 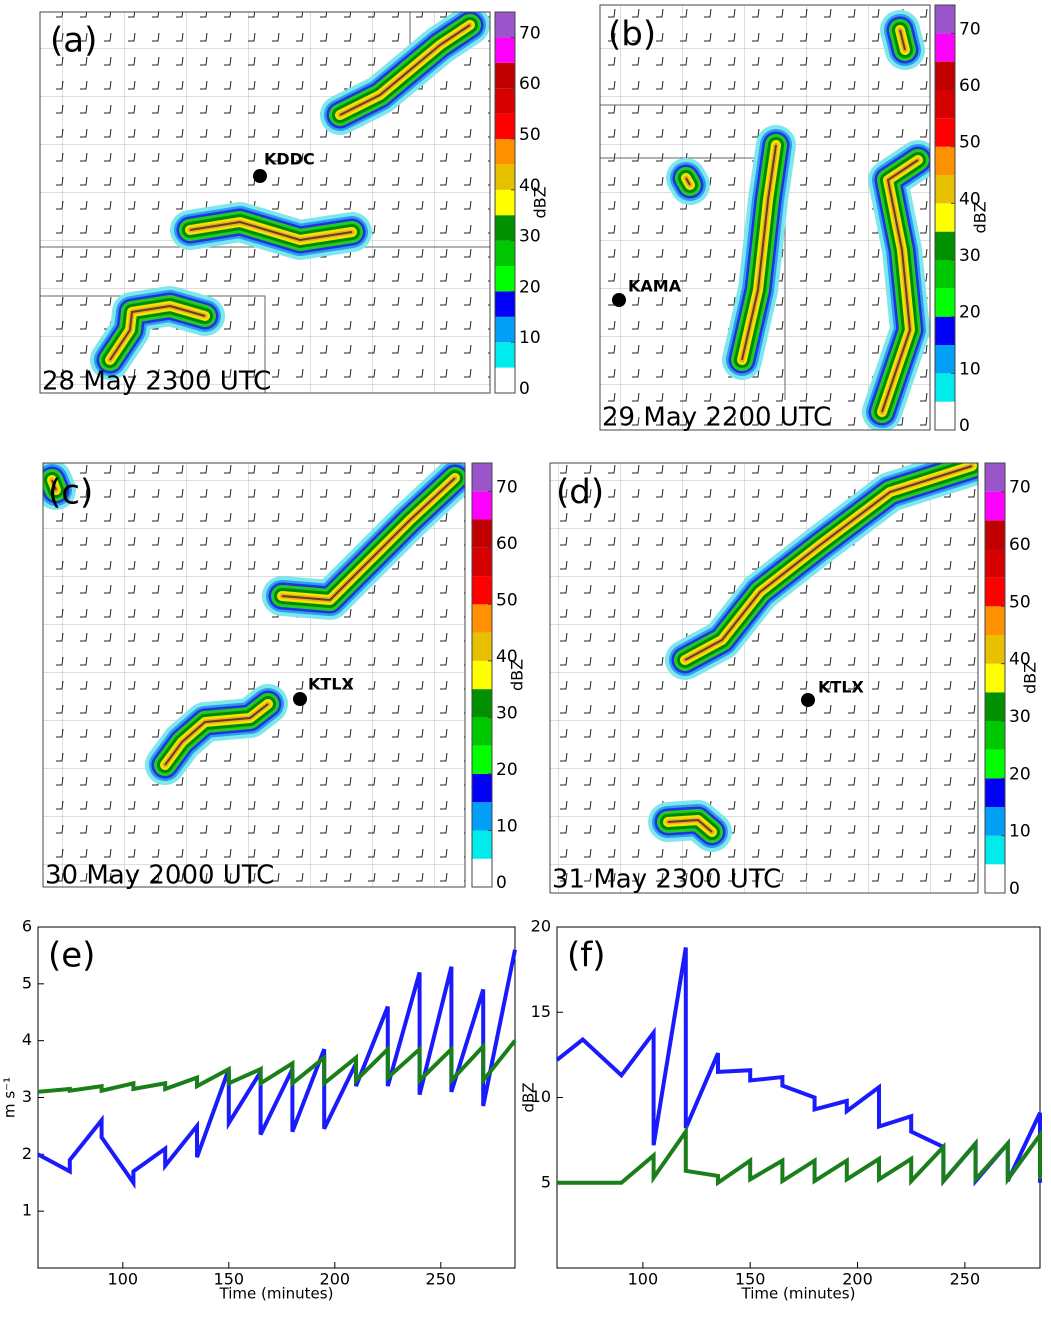 I want to click on panel-time: 30 May 2000 UTC, so click(x=159, y=876).